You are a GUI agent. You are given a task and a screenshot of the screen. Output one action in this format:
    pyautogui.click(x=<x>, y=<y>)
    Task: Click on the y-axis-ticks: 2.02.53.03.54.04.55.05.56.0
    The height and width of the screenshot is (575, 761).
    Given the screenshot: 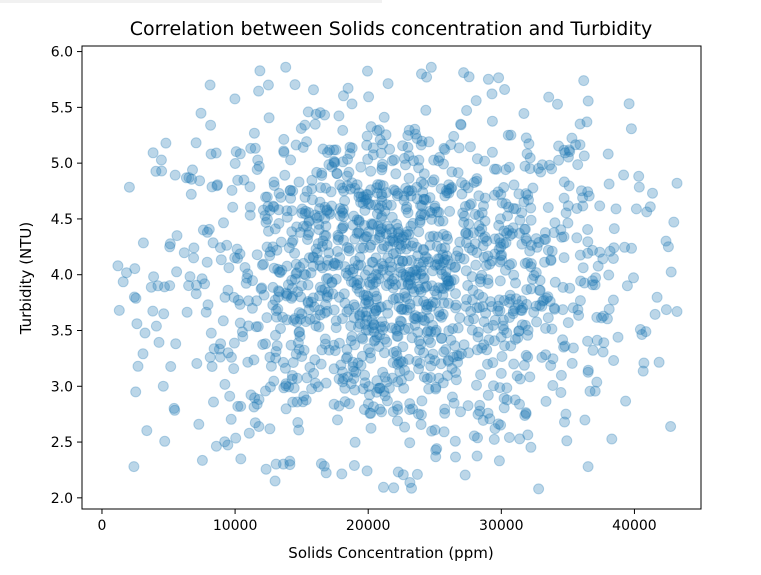 What is the action you would take?
    pyautogui.click(x=66, y=276)
    